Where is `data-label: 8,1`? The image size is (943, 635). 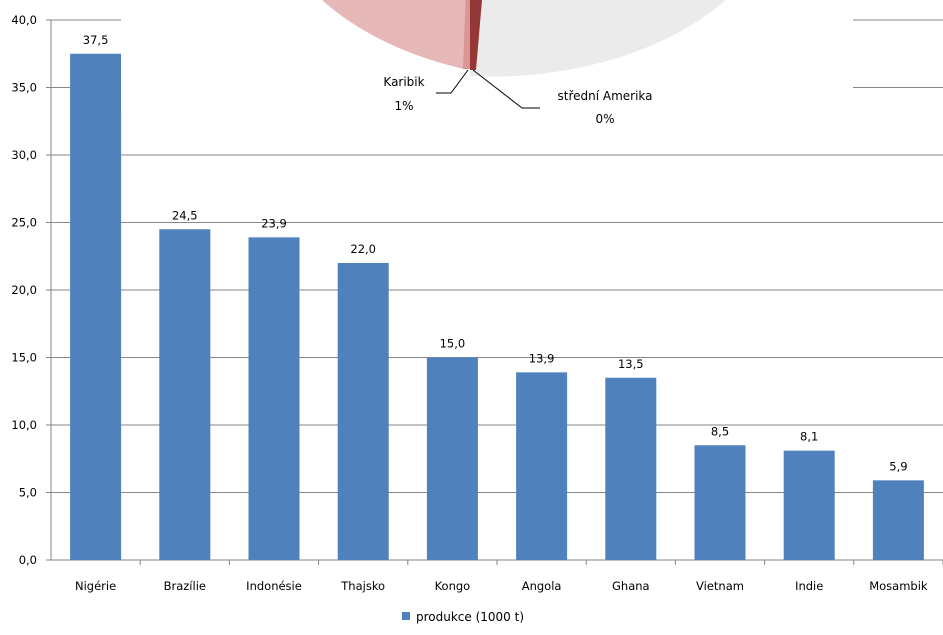
data-label: 8,1 is located at coordinates (809, 437).